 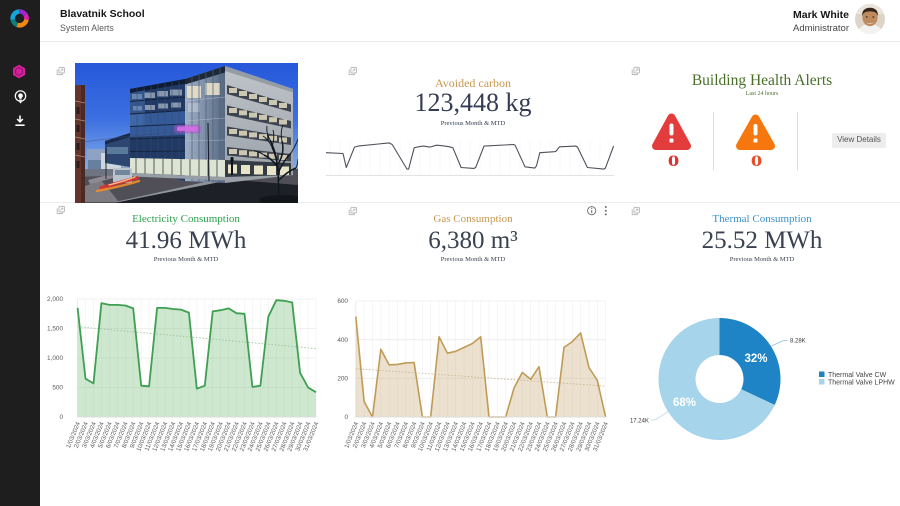 What do you see at coordinates (55, 329) in the screenshot?
I see `svg-text: 1,500` at bounding box center [55, 329].